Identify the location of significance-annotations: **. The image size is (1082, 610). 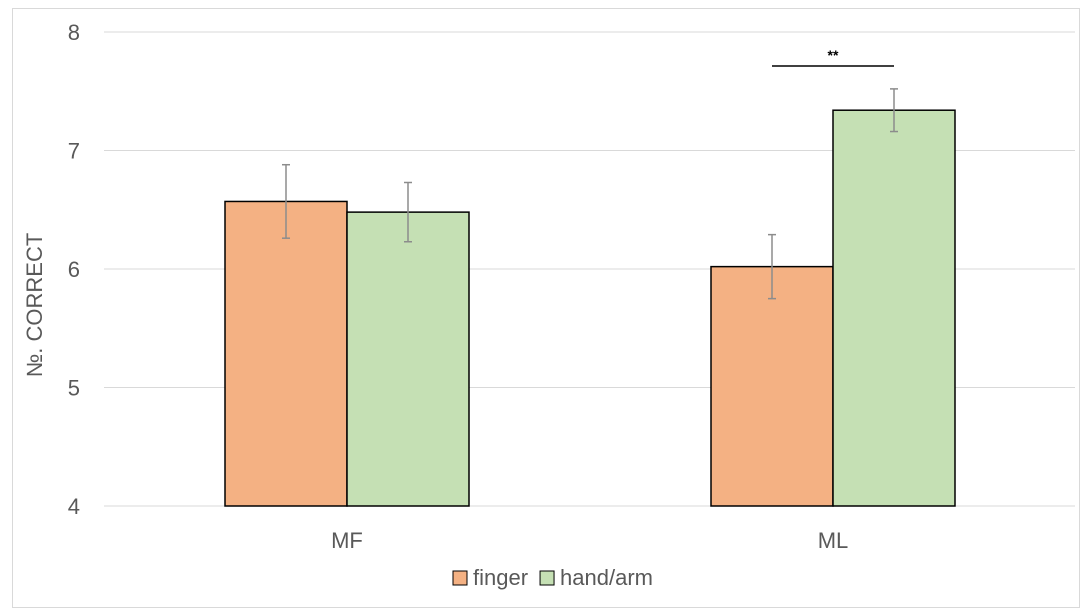
(833, 57).